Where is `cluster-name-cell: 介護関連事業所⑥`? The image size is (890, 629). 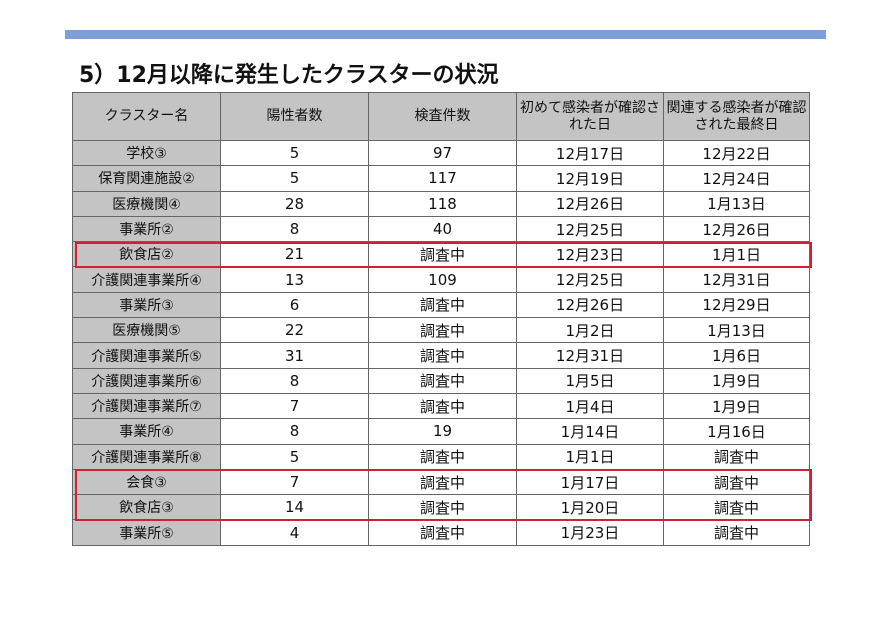
cluster-name-cell: 介護関連事業所⑥ is located at coordinates (146, 380).